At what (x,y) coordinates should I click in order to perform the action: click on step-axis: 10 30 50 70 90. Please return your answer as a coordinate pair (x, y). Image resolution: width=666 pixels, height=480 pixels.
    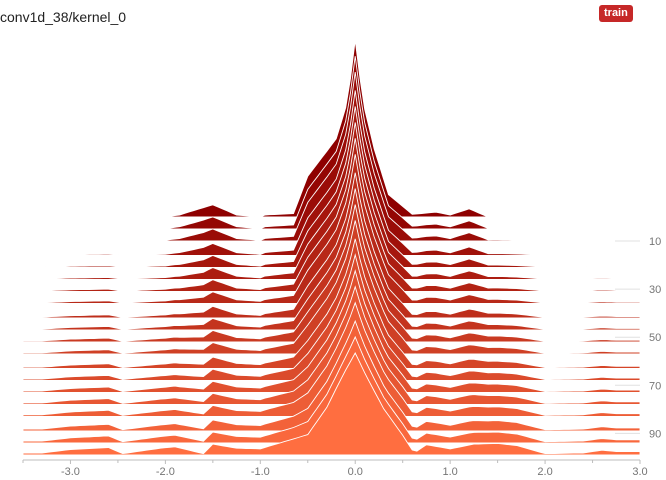
    Looking at the image, I should click on (638, 338).